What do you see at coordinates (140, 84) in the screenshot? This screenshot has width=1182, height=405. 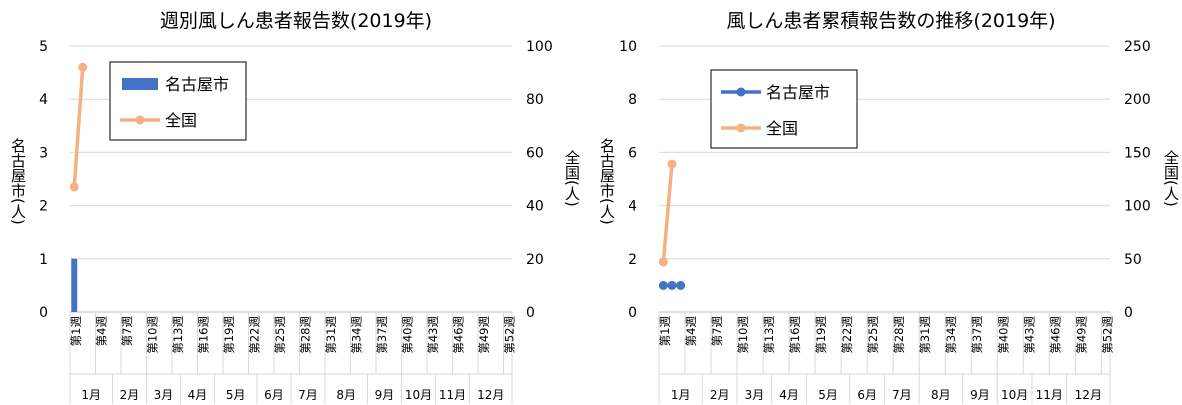 I see `legend-swatch-名古屋市` at bounding box center [140, 84].